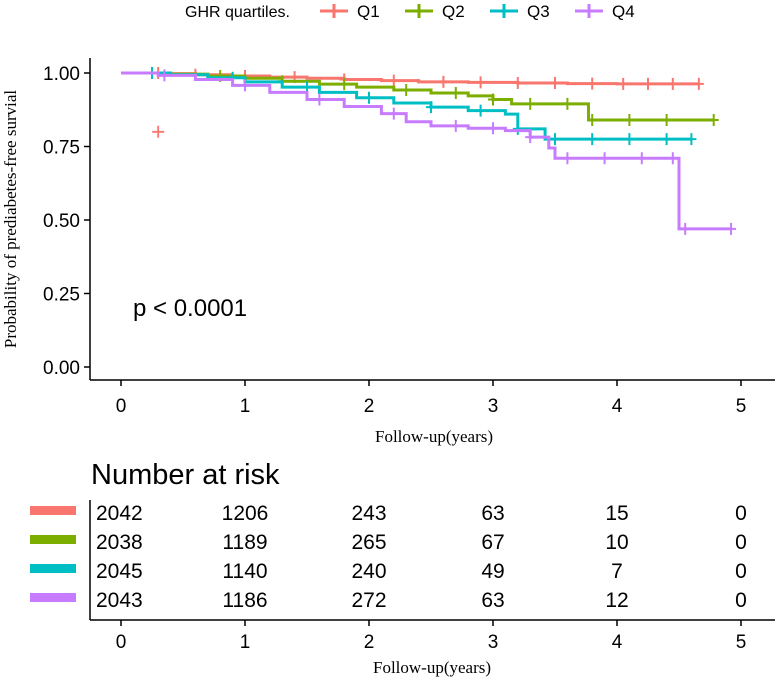  What do you see at coordinates (368, 542) in the screenshot?
I see `risk-count: 265` at bounding box center [368, 542].